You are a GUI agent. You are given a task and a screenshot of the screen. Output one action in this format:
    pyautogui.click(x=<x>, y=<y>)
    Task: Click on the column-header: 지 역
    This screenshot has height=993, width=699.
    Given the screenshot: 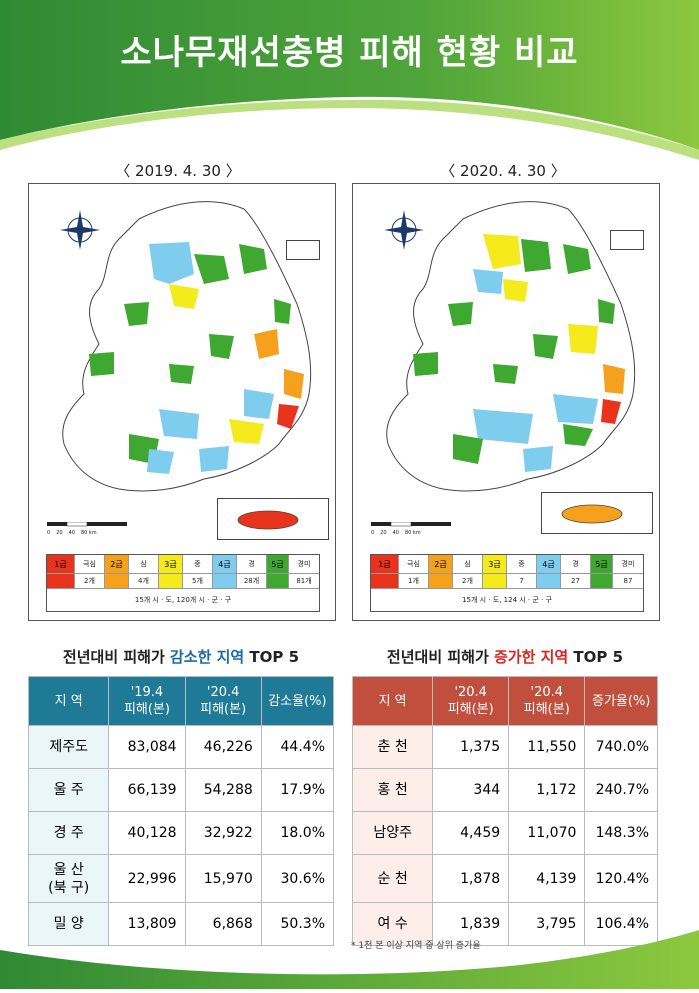 What is the action you would take?
    pyautogui.click(x=392, y=701)
    